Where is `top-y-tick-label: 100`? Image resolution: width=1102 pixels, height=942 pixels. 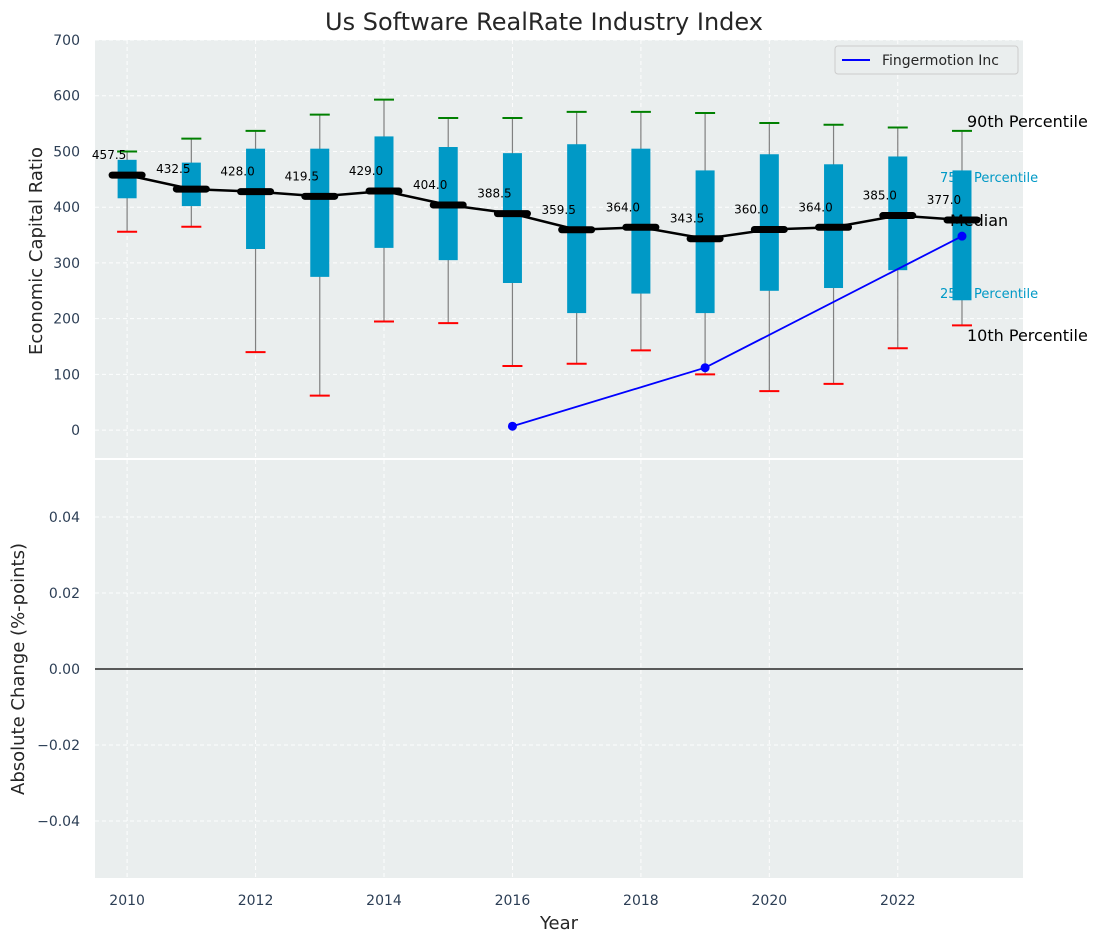 top-y-tick-label: 100 is located at coordinates (66, 375).